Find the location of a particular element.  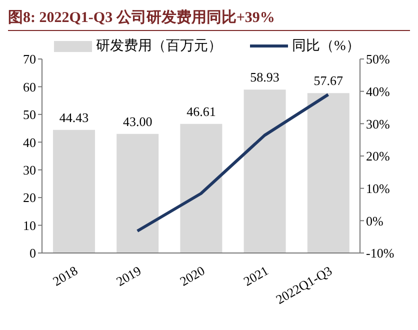

y2-tick-label: 40% is located at coordinates (378, 91).